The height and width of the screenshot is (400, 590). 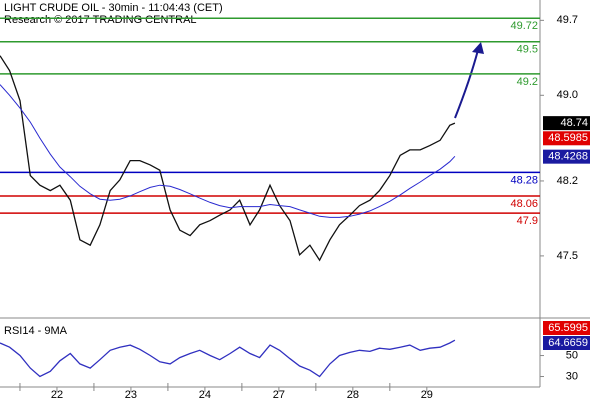 I want to click on rsi-title: RSI14 - 9MA, so click(x=36, y=331).